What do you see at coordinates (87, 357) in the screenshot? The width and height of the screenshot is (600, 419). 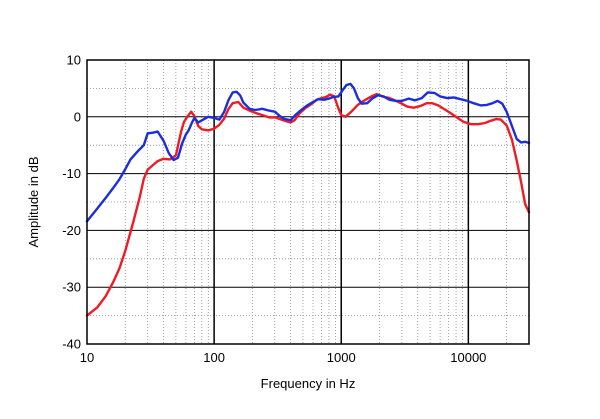 I see `x-tick-label: 10` at bounding box center [87, 357].